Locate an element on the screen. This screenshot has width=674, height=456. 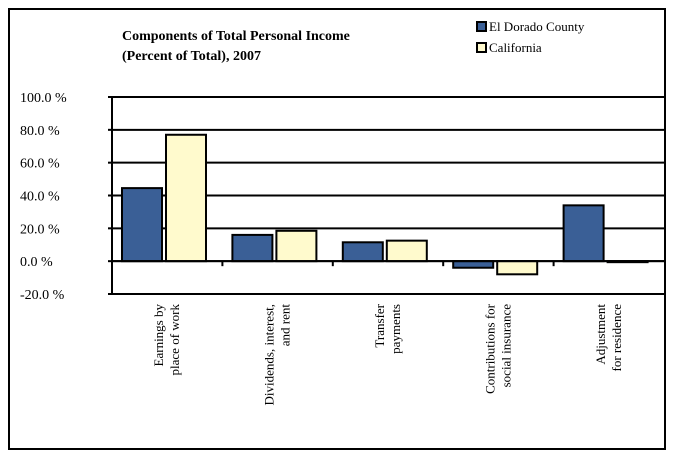
category-label: Contributions for social insurance is located at coordinates (497, 348).